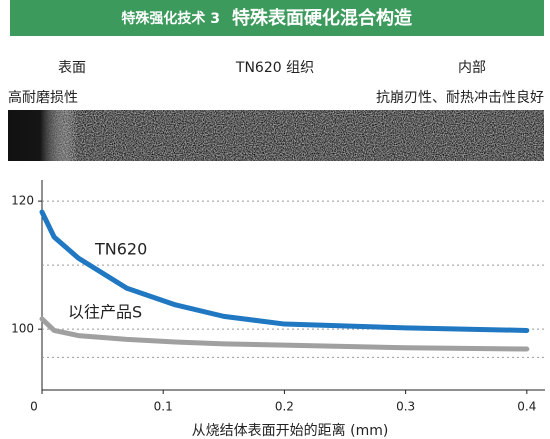 The height and width of the screenshot is (439, 550). What do you see at coordinates (276, 135) in the screenshot?
I see `micrograph-edge` at bounding box center [276, 135].